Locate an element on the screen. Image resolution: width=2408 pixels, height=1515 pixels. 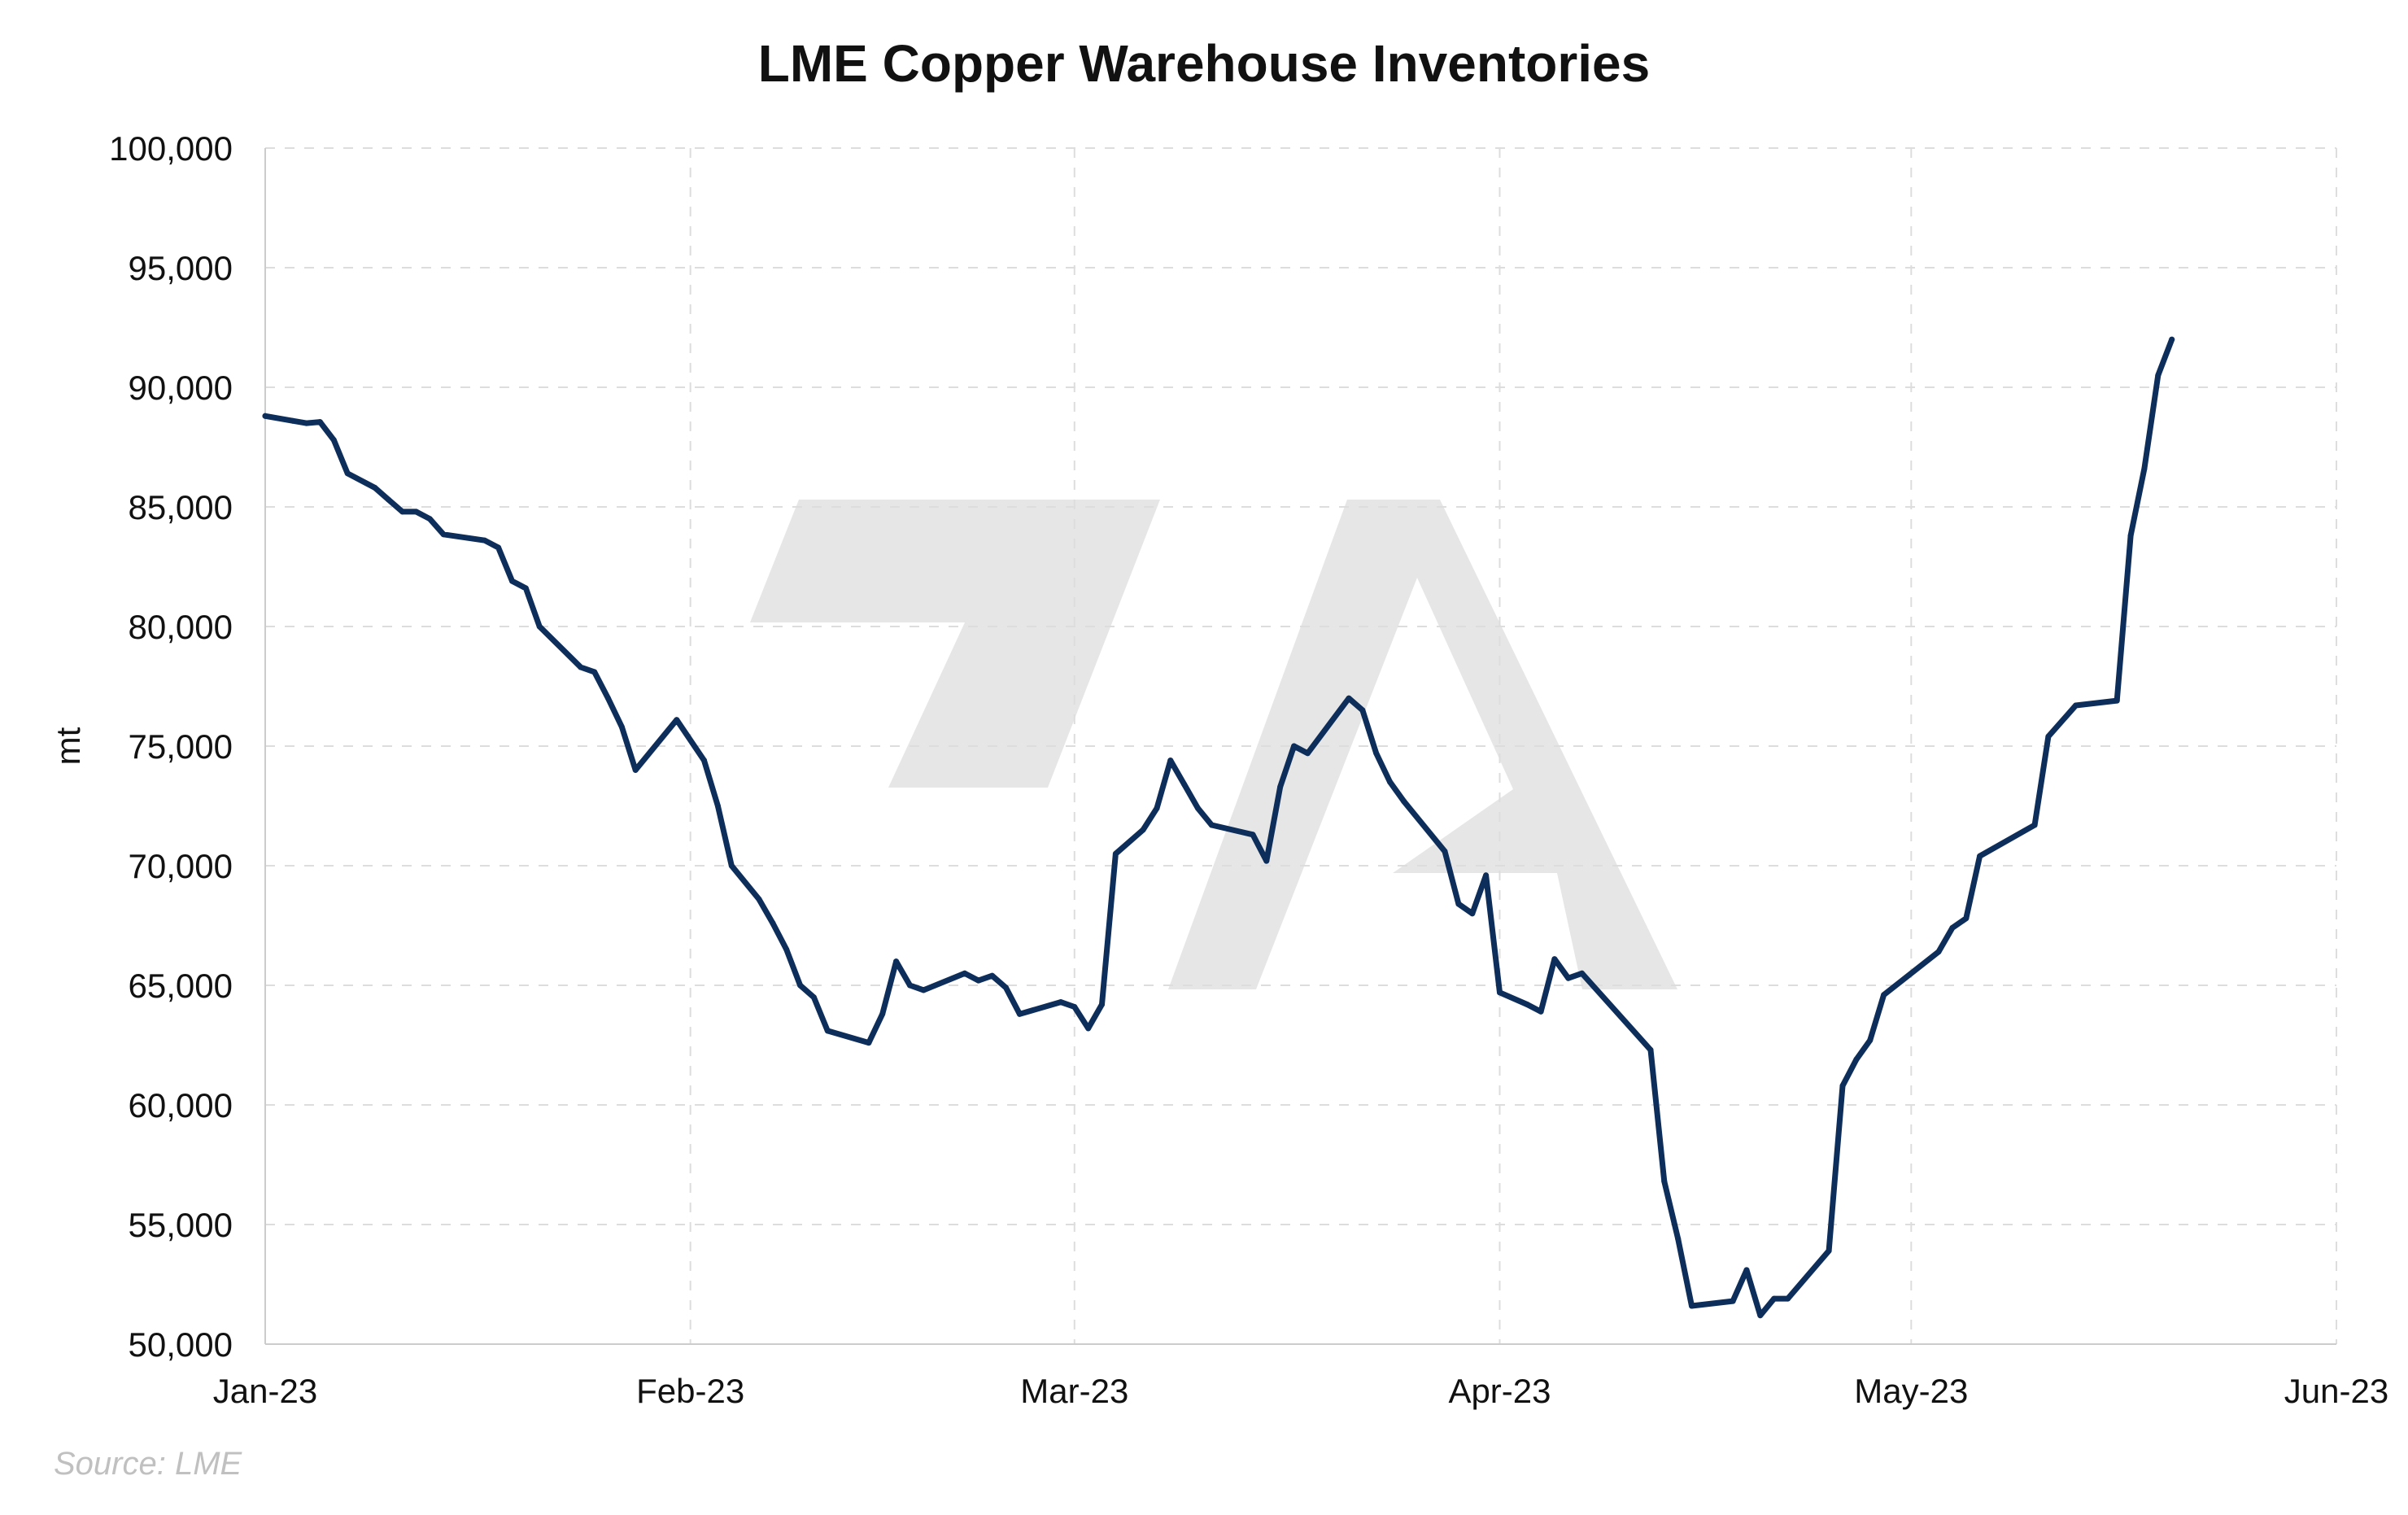
x-axis: Jan-23 Feb-23 Mar-23 Apr-23 May-23 Jun-23 is located at coordinates (1300, 1376).